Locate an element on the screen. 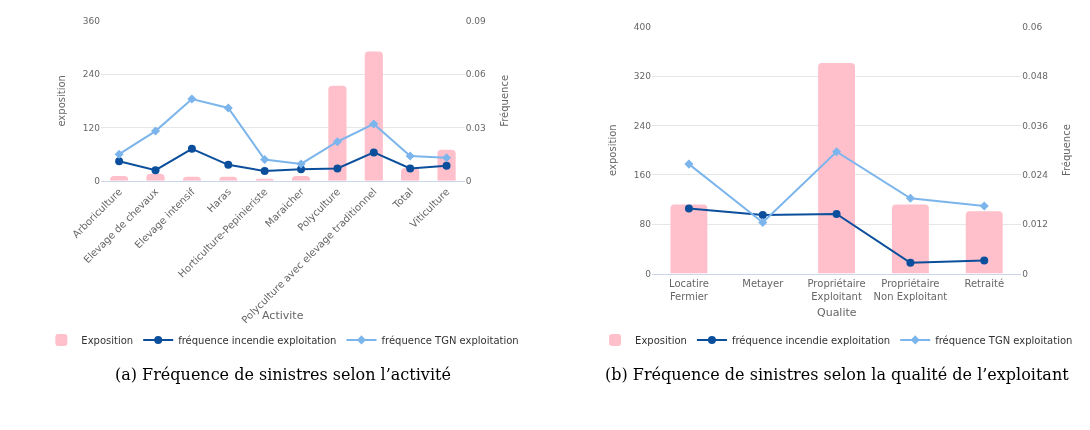 This screenshot has width=1090, height=430. y-tick-label: 320 is located at coordinates (642, 76).